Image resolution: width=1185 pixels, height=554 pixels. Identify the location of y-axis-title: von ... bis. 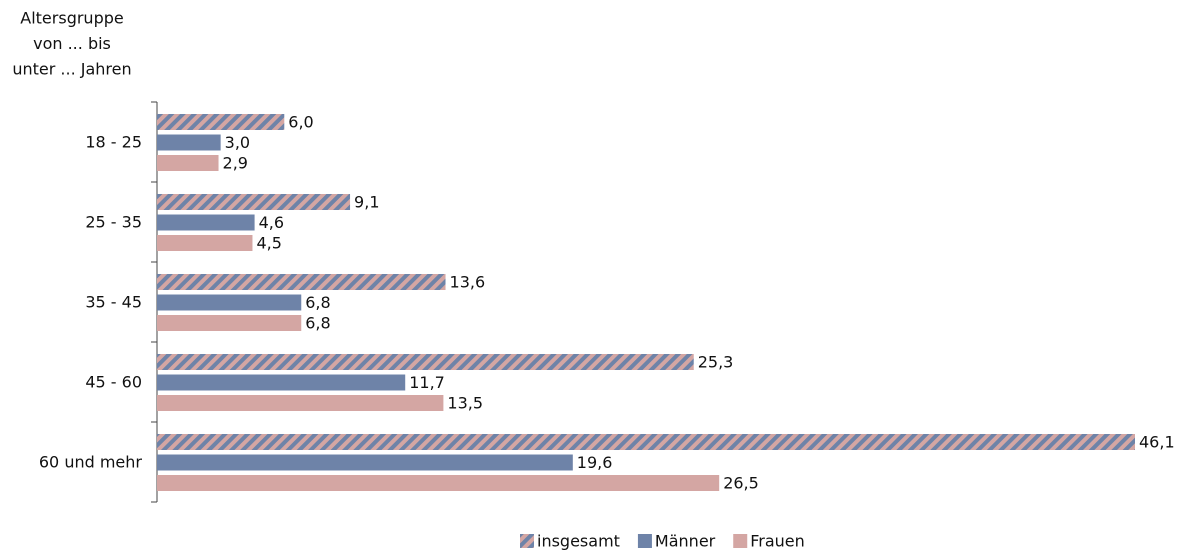
(72, 43).